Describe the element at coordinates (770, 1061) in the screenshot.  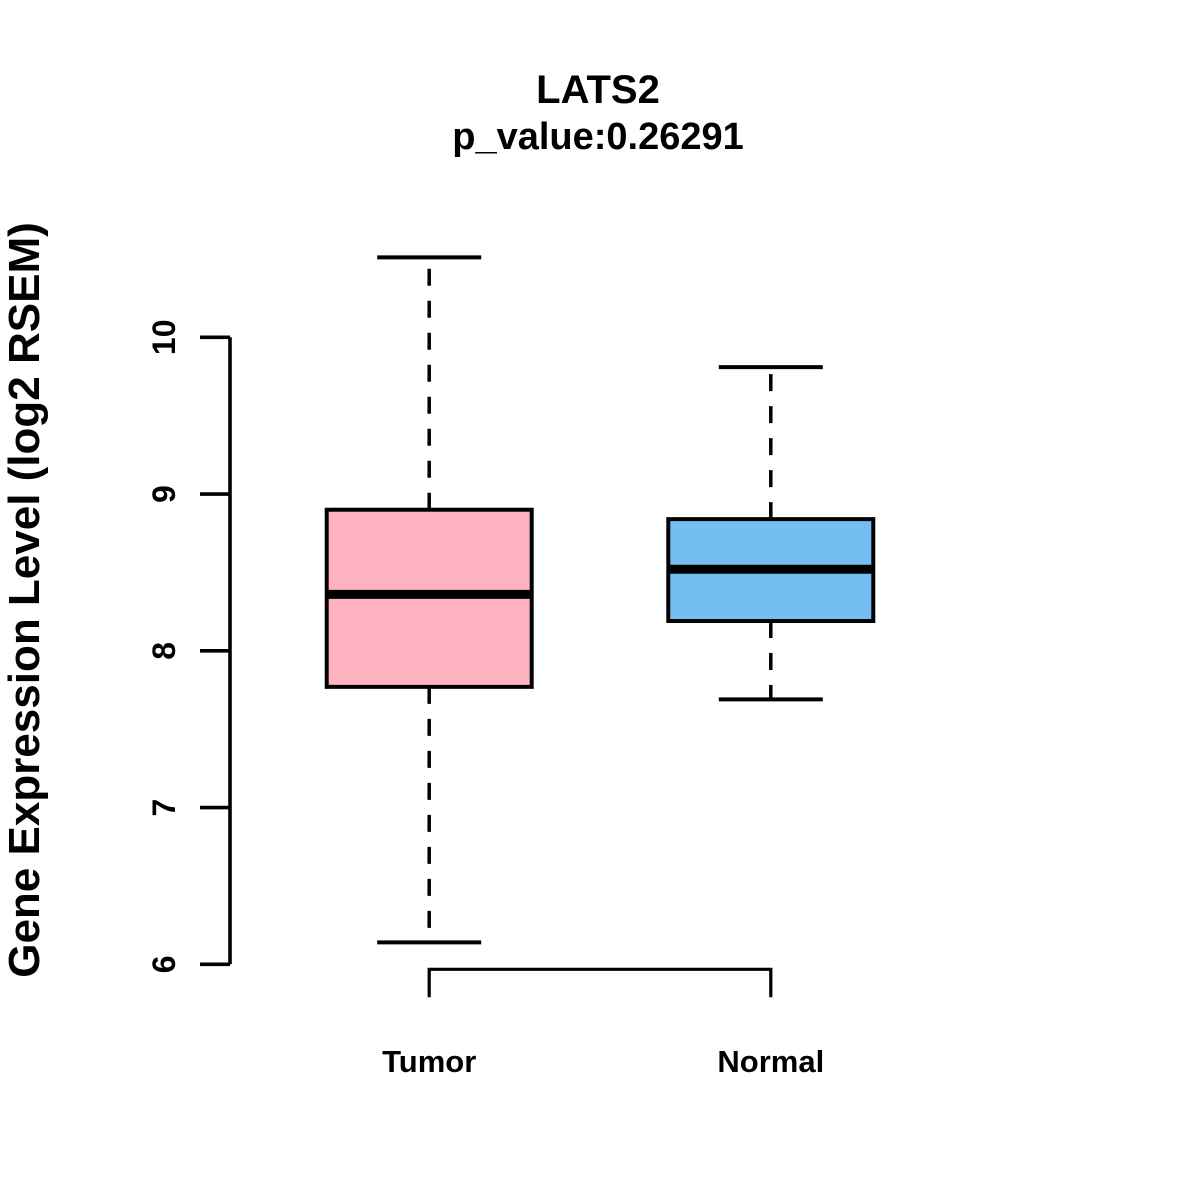
I see `x-category-label-normal: Normal` at that location.